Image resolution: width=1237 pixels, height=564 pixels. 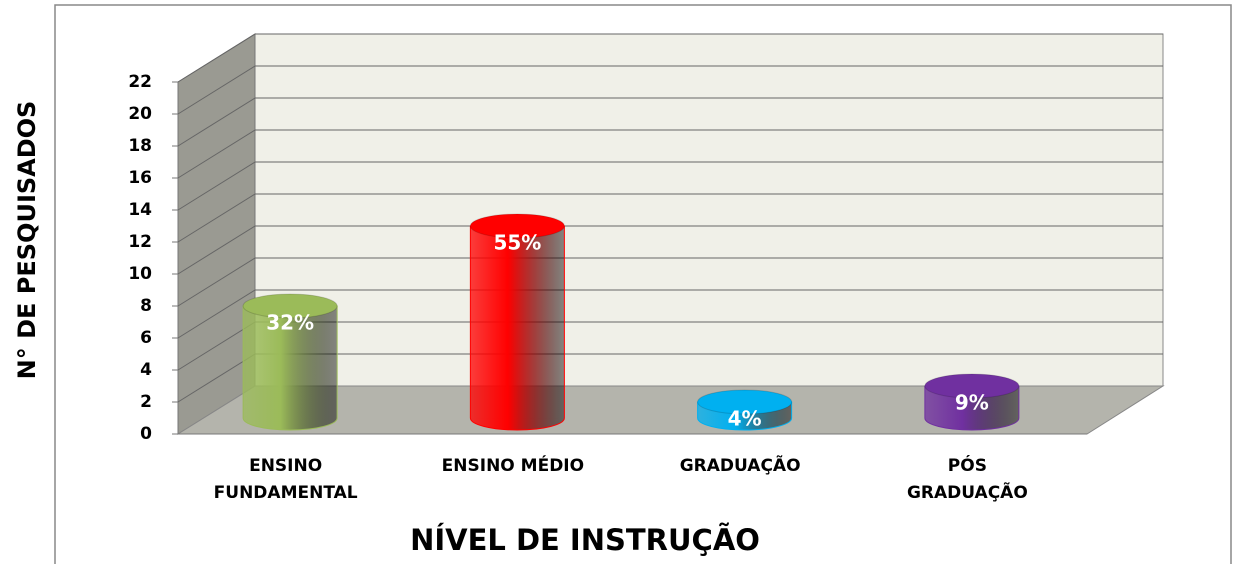 I want to click on y-tick-label: 8, so click(x=146, y=306).